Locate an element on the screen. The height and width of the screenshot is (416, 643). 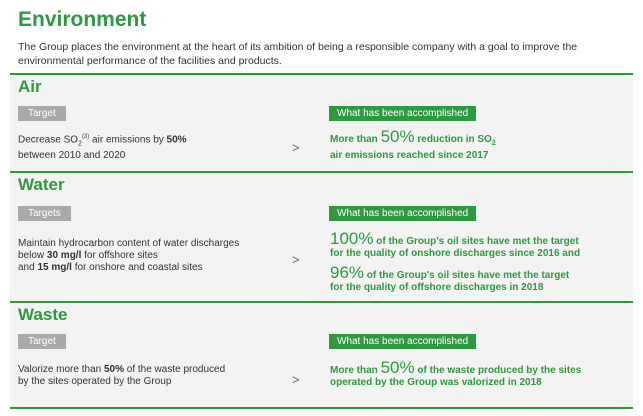
waste-title: Waste is located at coordinates (43, 314).